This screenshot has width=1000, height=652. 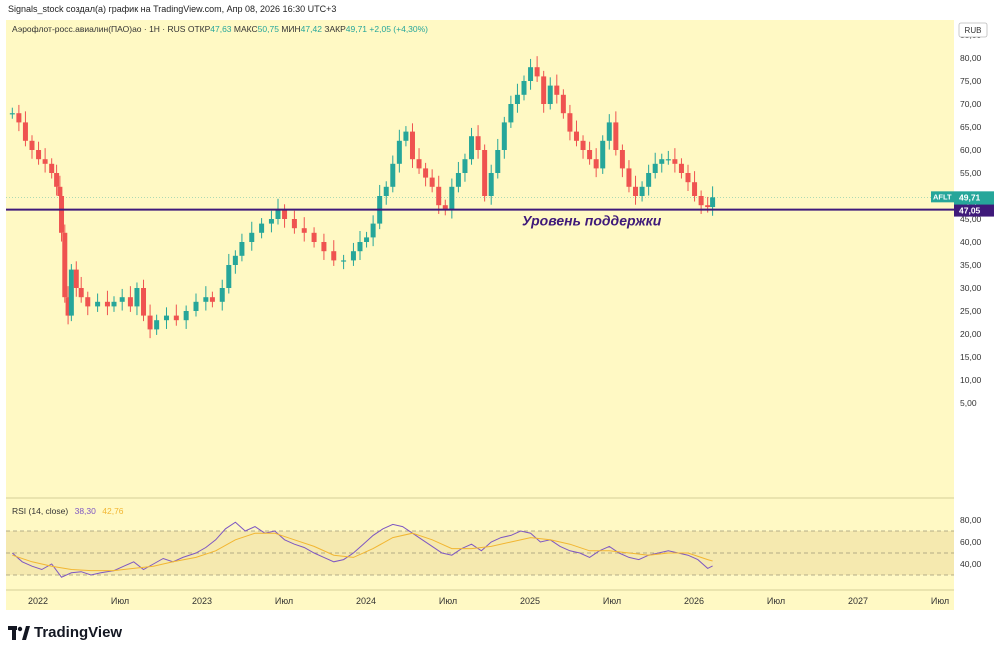 I want to click on price-tick-label: 20,00, so click(x=971, y=334).